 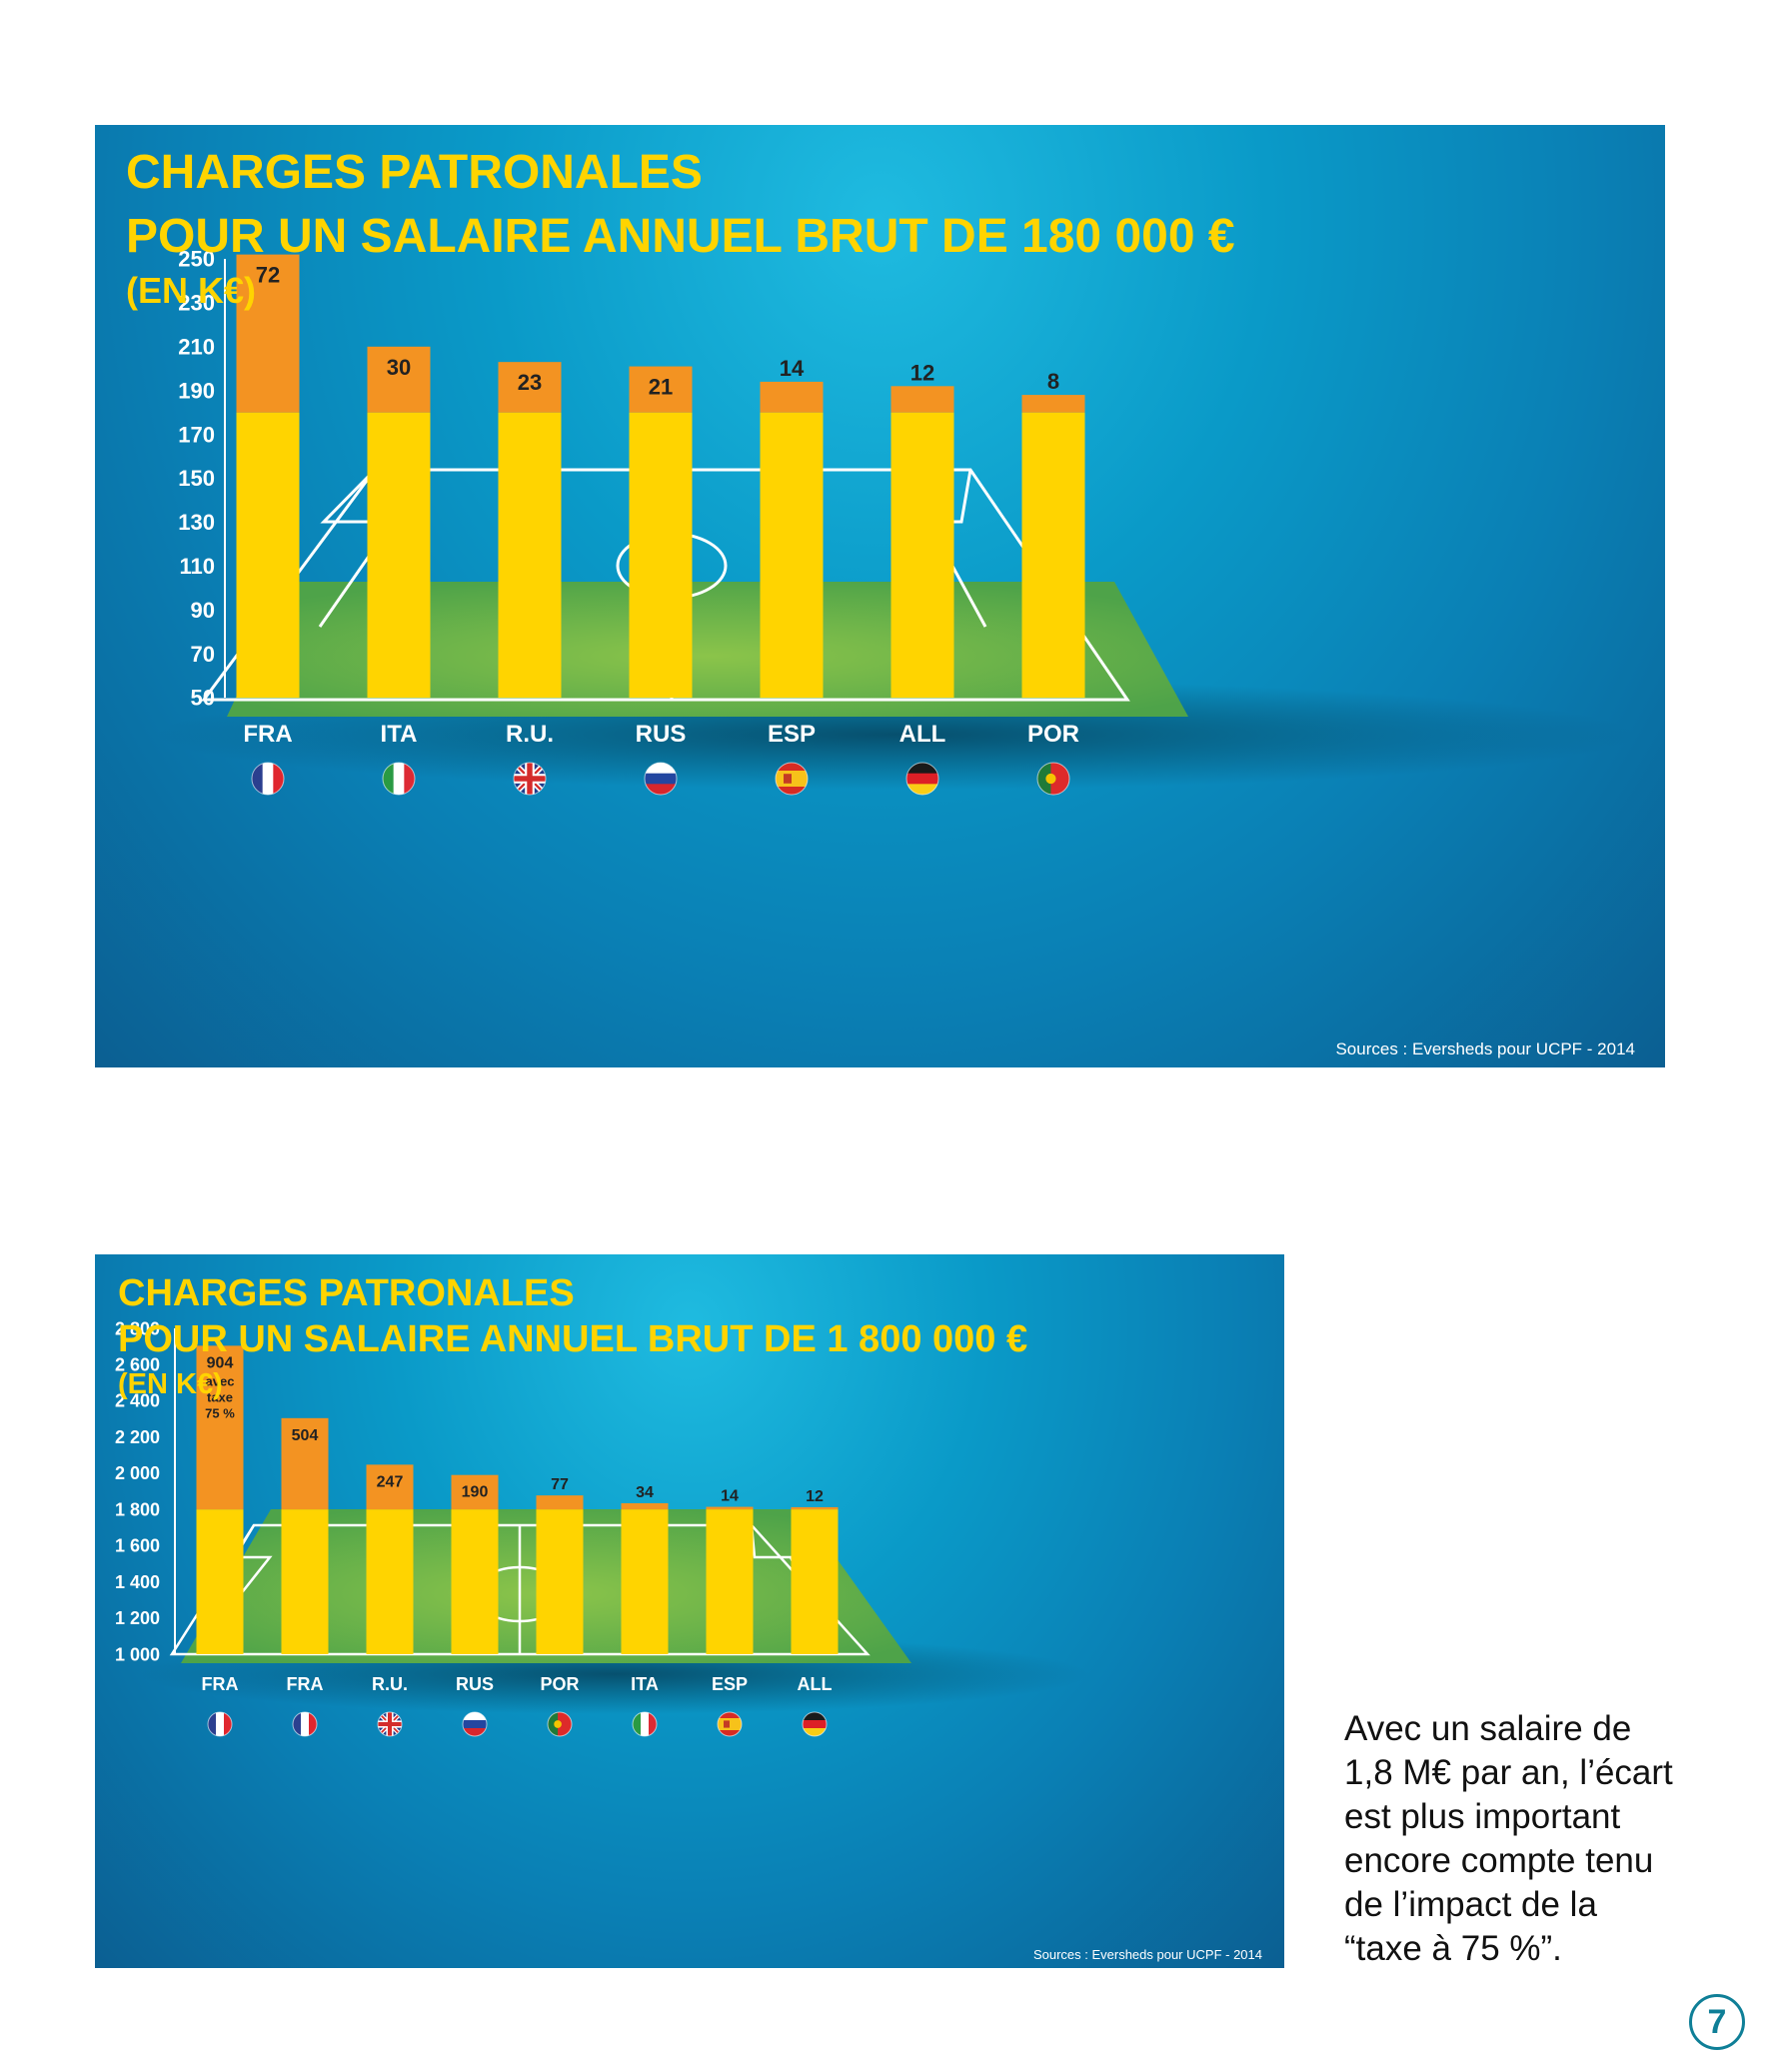 What do you see at coordinates (137, 1582) in the screenshot?
I see `y-tick-label: 1 400` at bounding box center [137, 1582].